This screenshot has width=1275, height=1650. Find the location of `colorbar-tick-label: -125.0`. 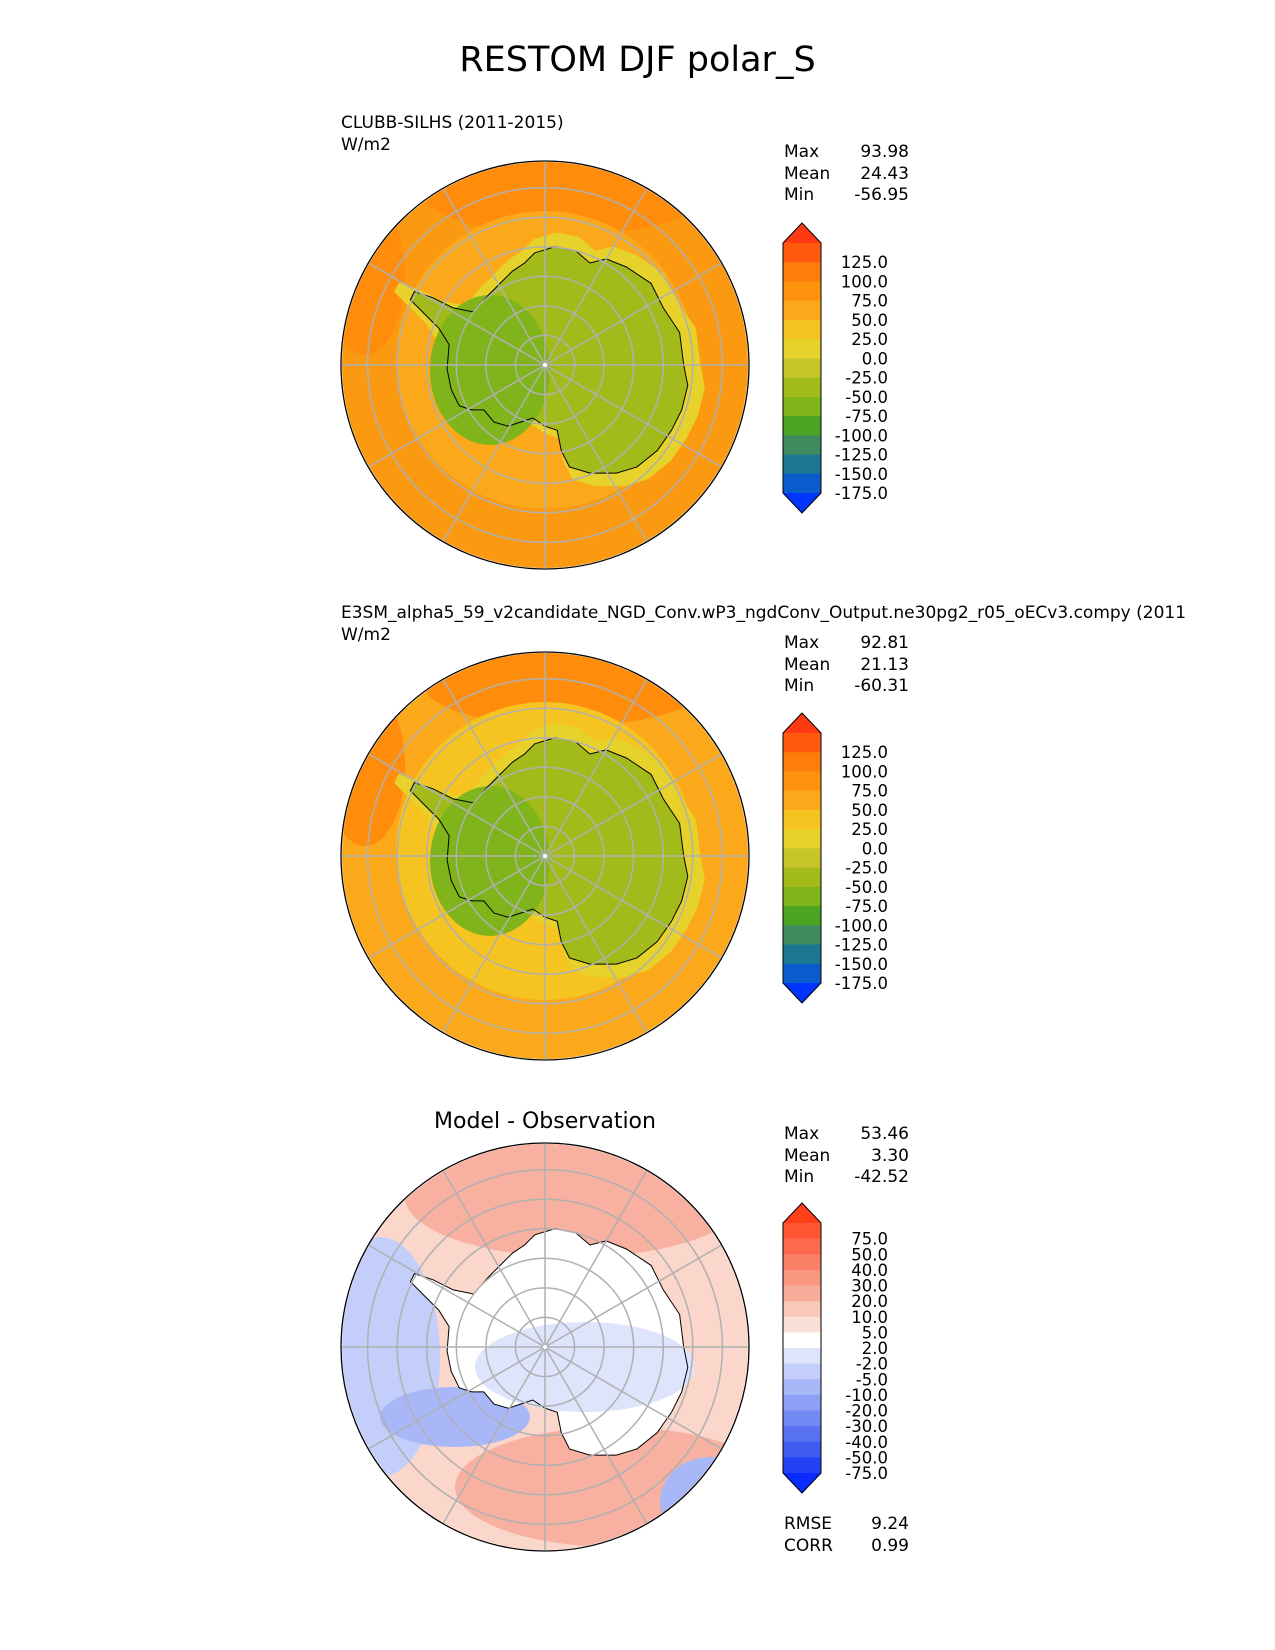

colorbar-tick-label: -125.0 is located at coordinates (861, 945).